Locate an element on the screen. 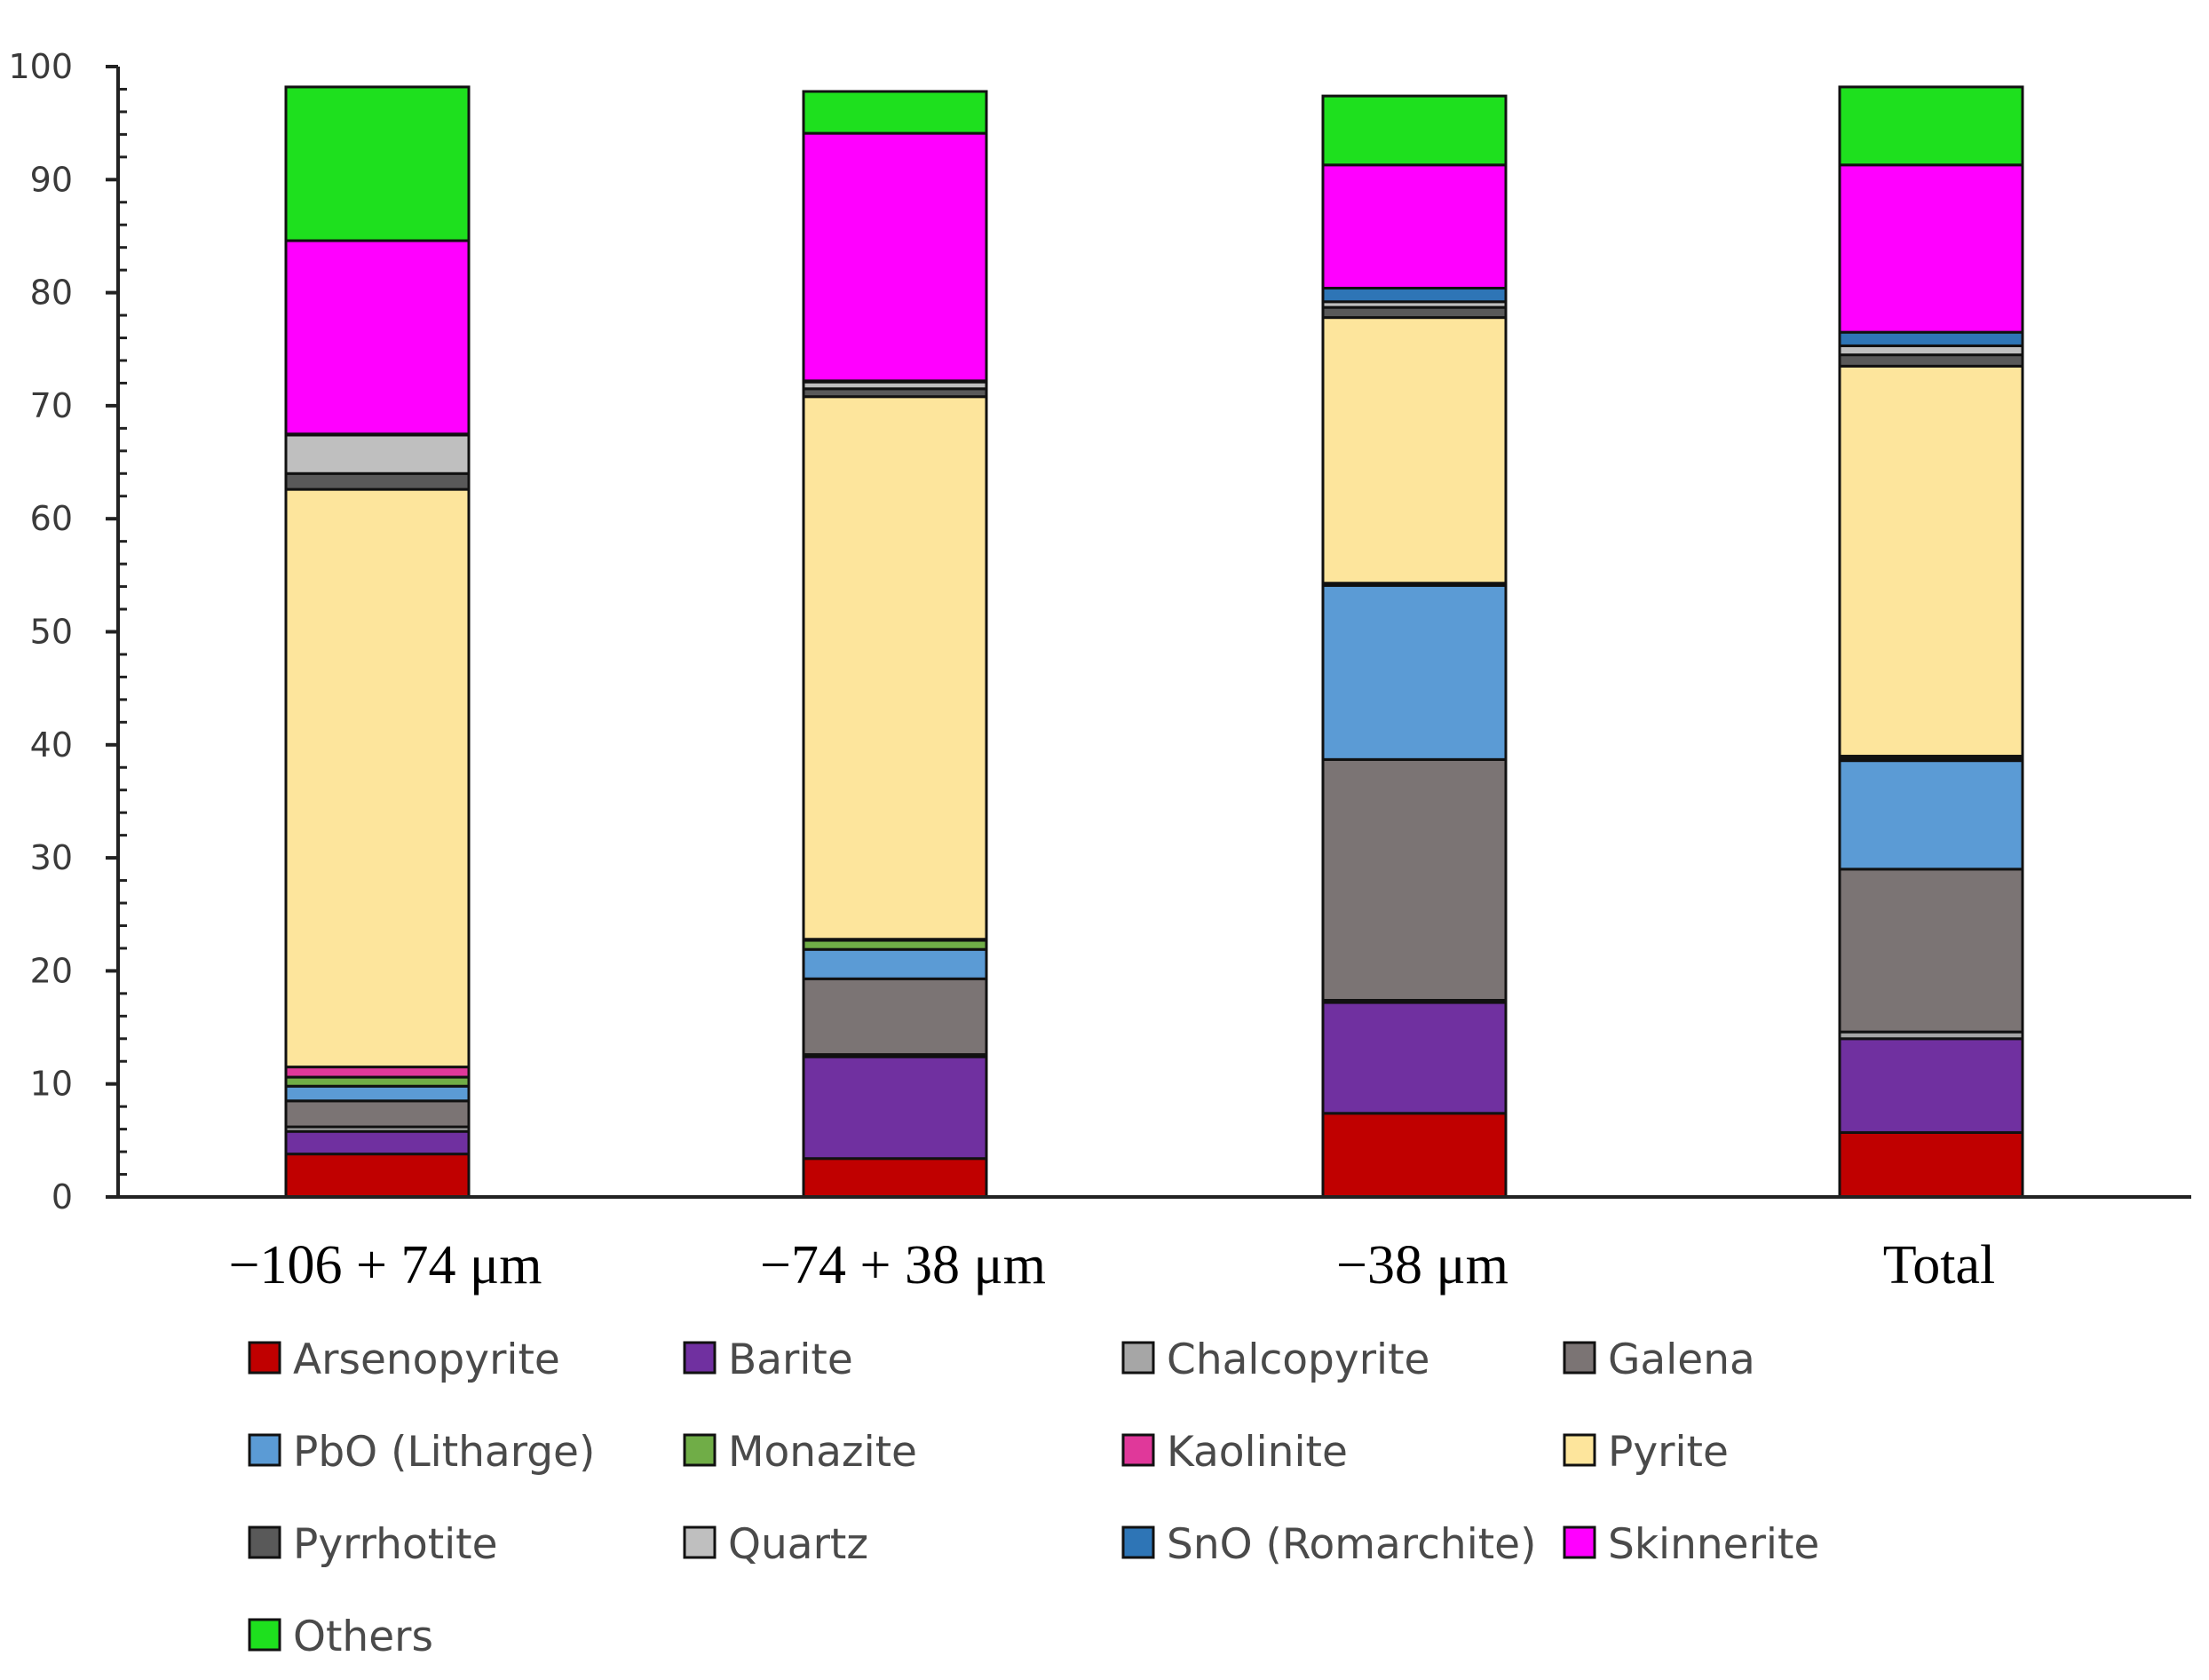 This screenshot has width=2209, height=1680. legend-item-pyrite: Pyrite is located at coordinates (1646, 1452).